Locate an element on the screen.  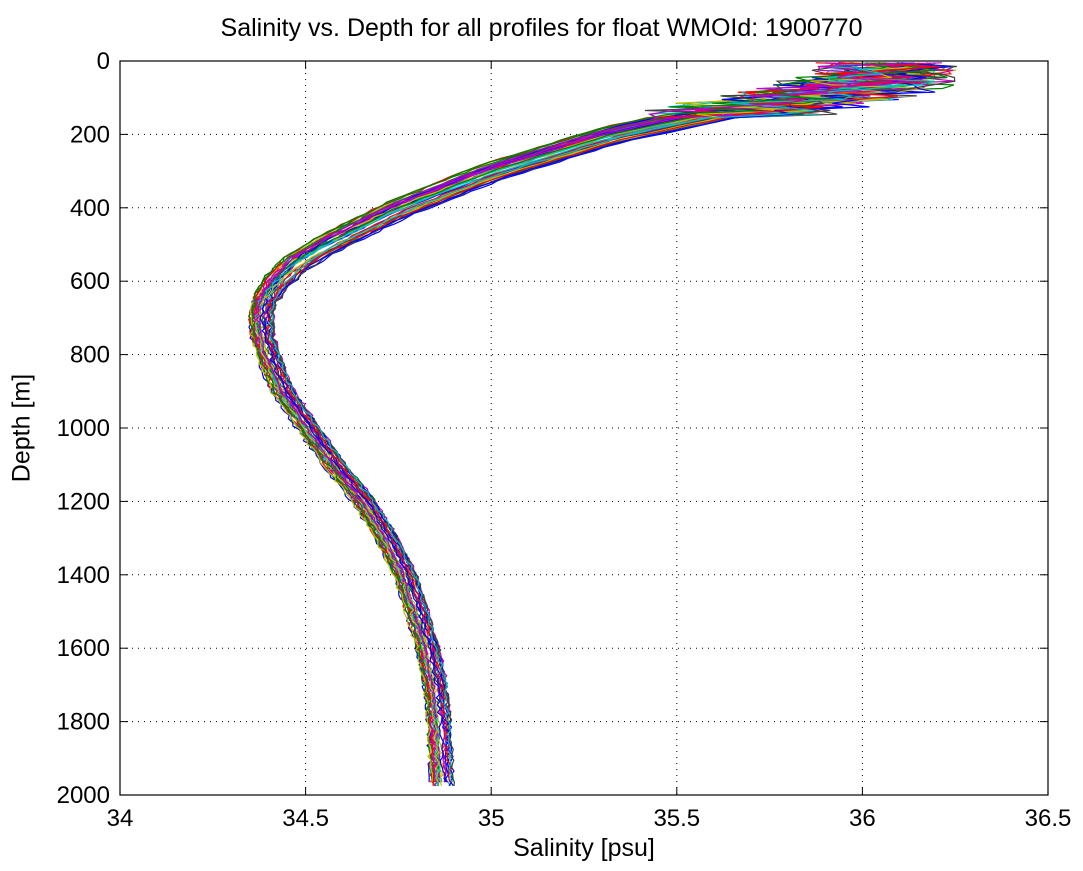
y-tick-label: 800 is located at coordinates (90, 355).